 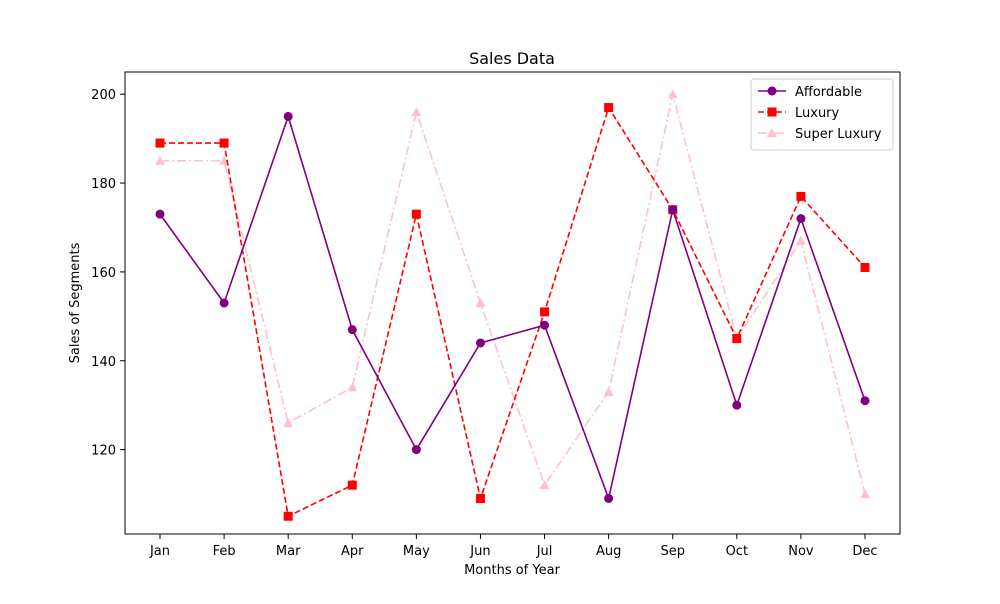 I want to click on x-tick-label: Mar, so click(x=288, y=551).